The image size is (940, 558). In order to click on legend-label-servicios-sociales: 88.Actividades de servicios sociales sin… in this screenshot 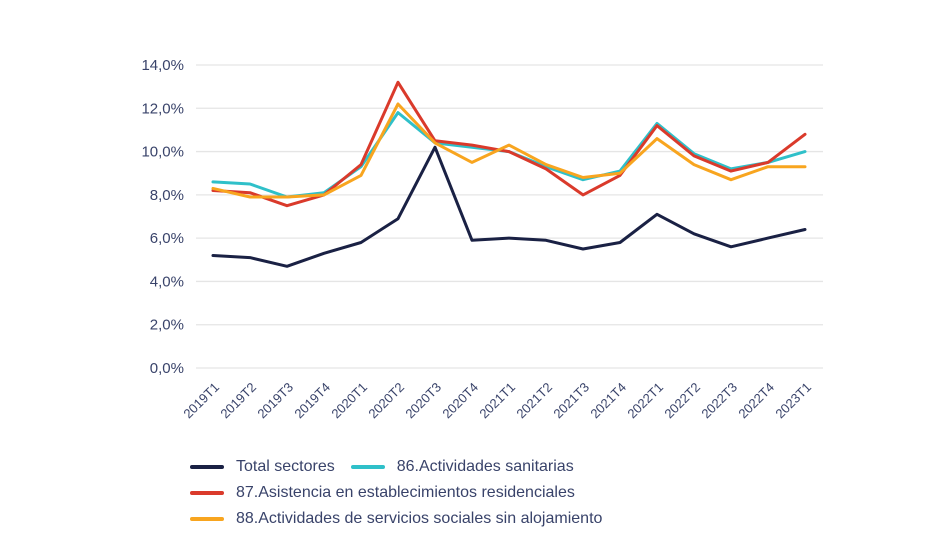, I will do `click(419, 518)`.